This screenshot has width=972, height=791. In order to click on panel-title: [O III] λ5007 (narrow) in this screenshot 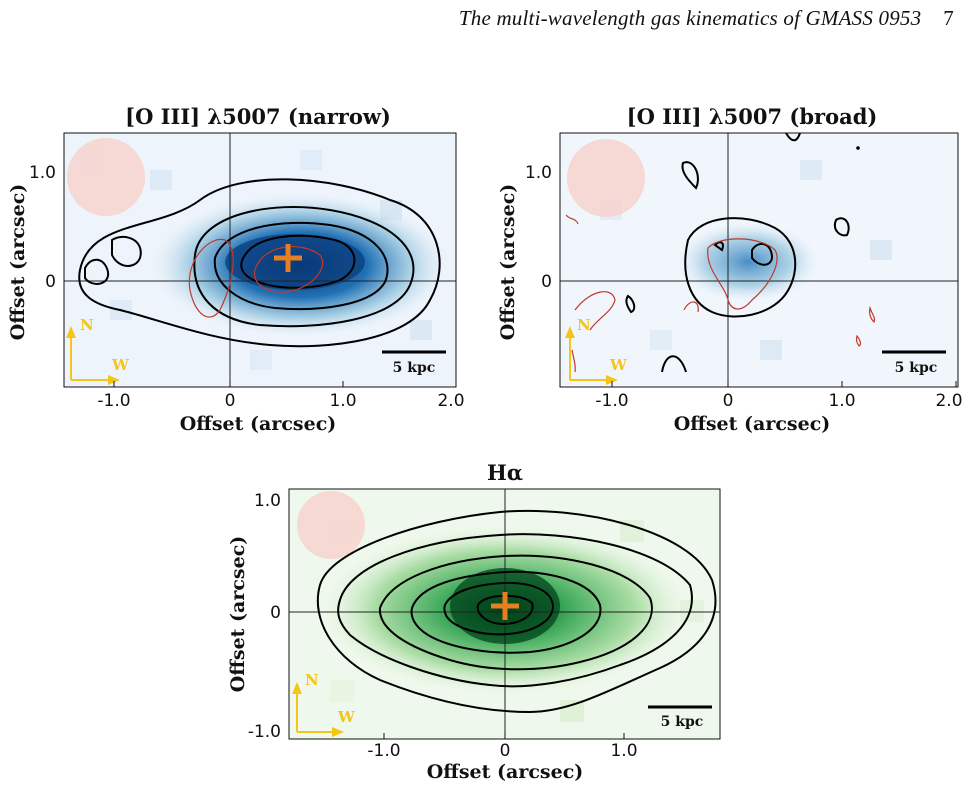, I will do `click(258, 116)`.